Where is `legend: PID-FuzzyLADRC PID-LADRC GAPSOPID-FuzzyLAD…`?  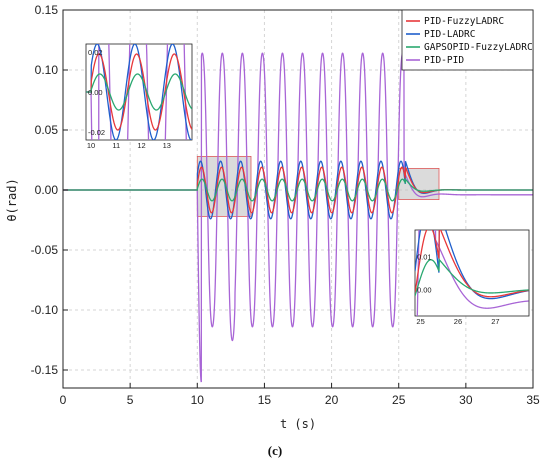
legend: PID-FuzzyLADRC PID-LADRC GAPSOPID-FuzzyLAD… is located at coordinates (467, 40).